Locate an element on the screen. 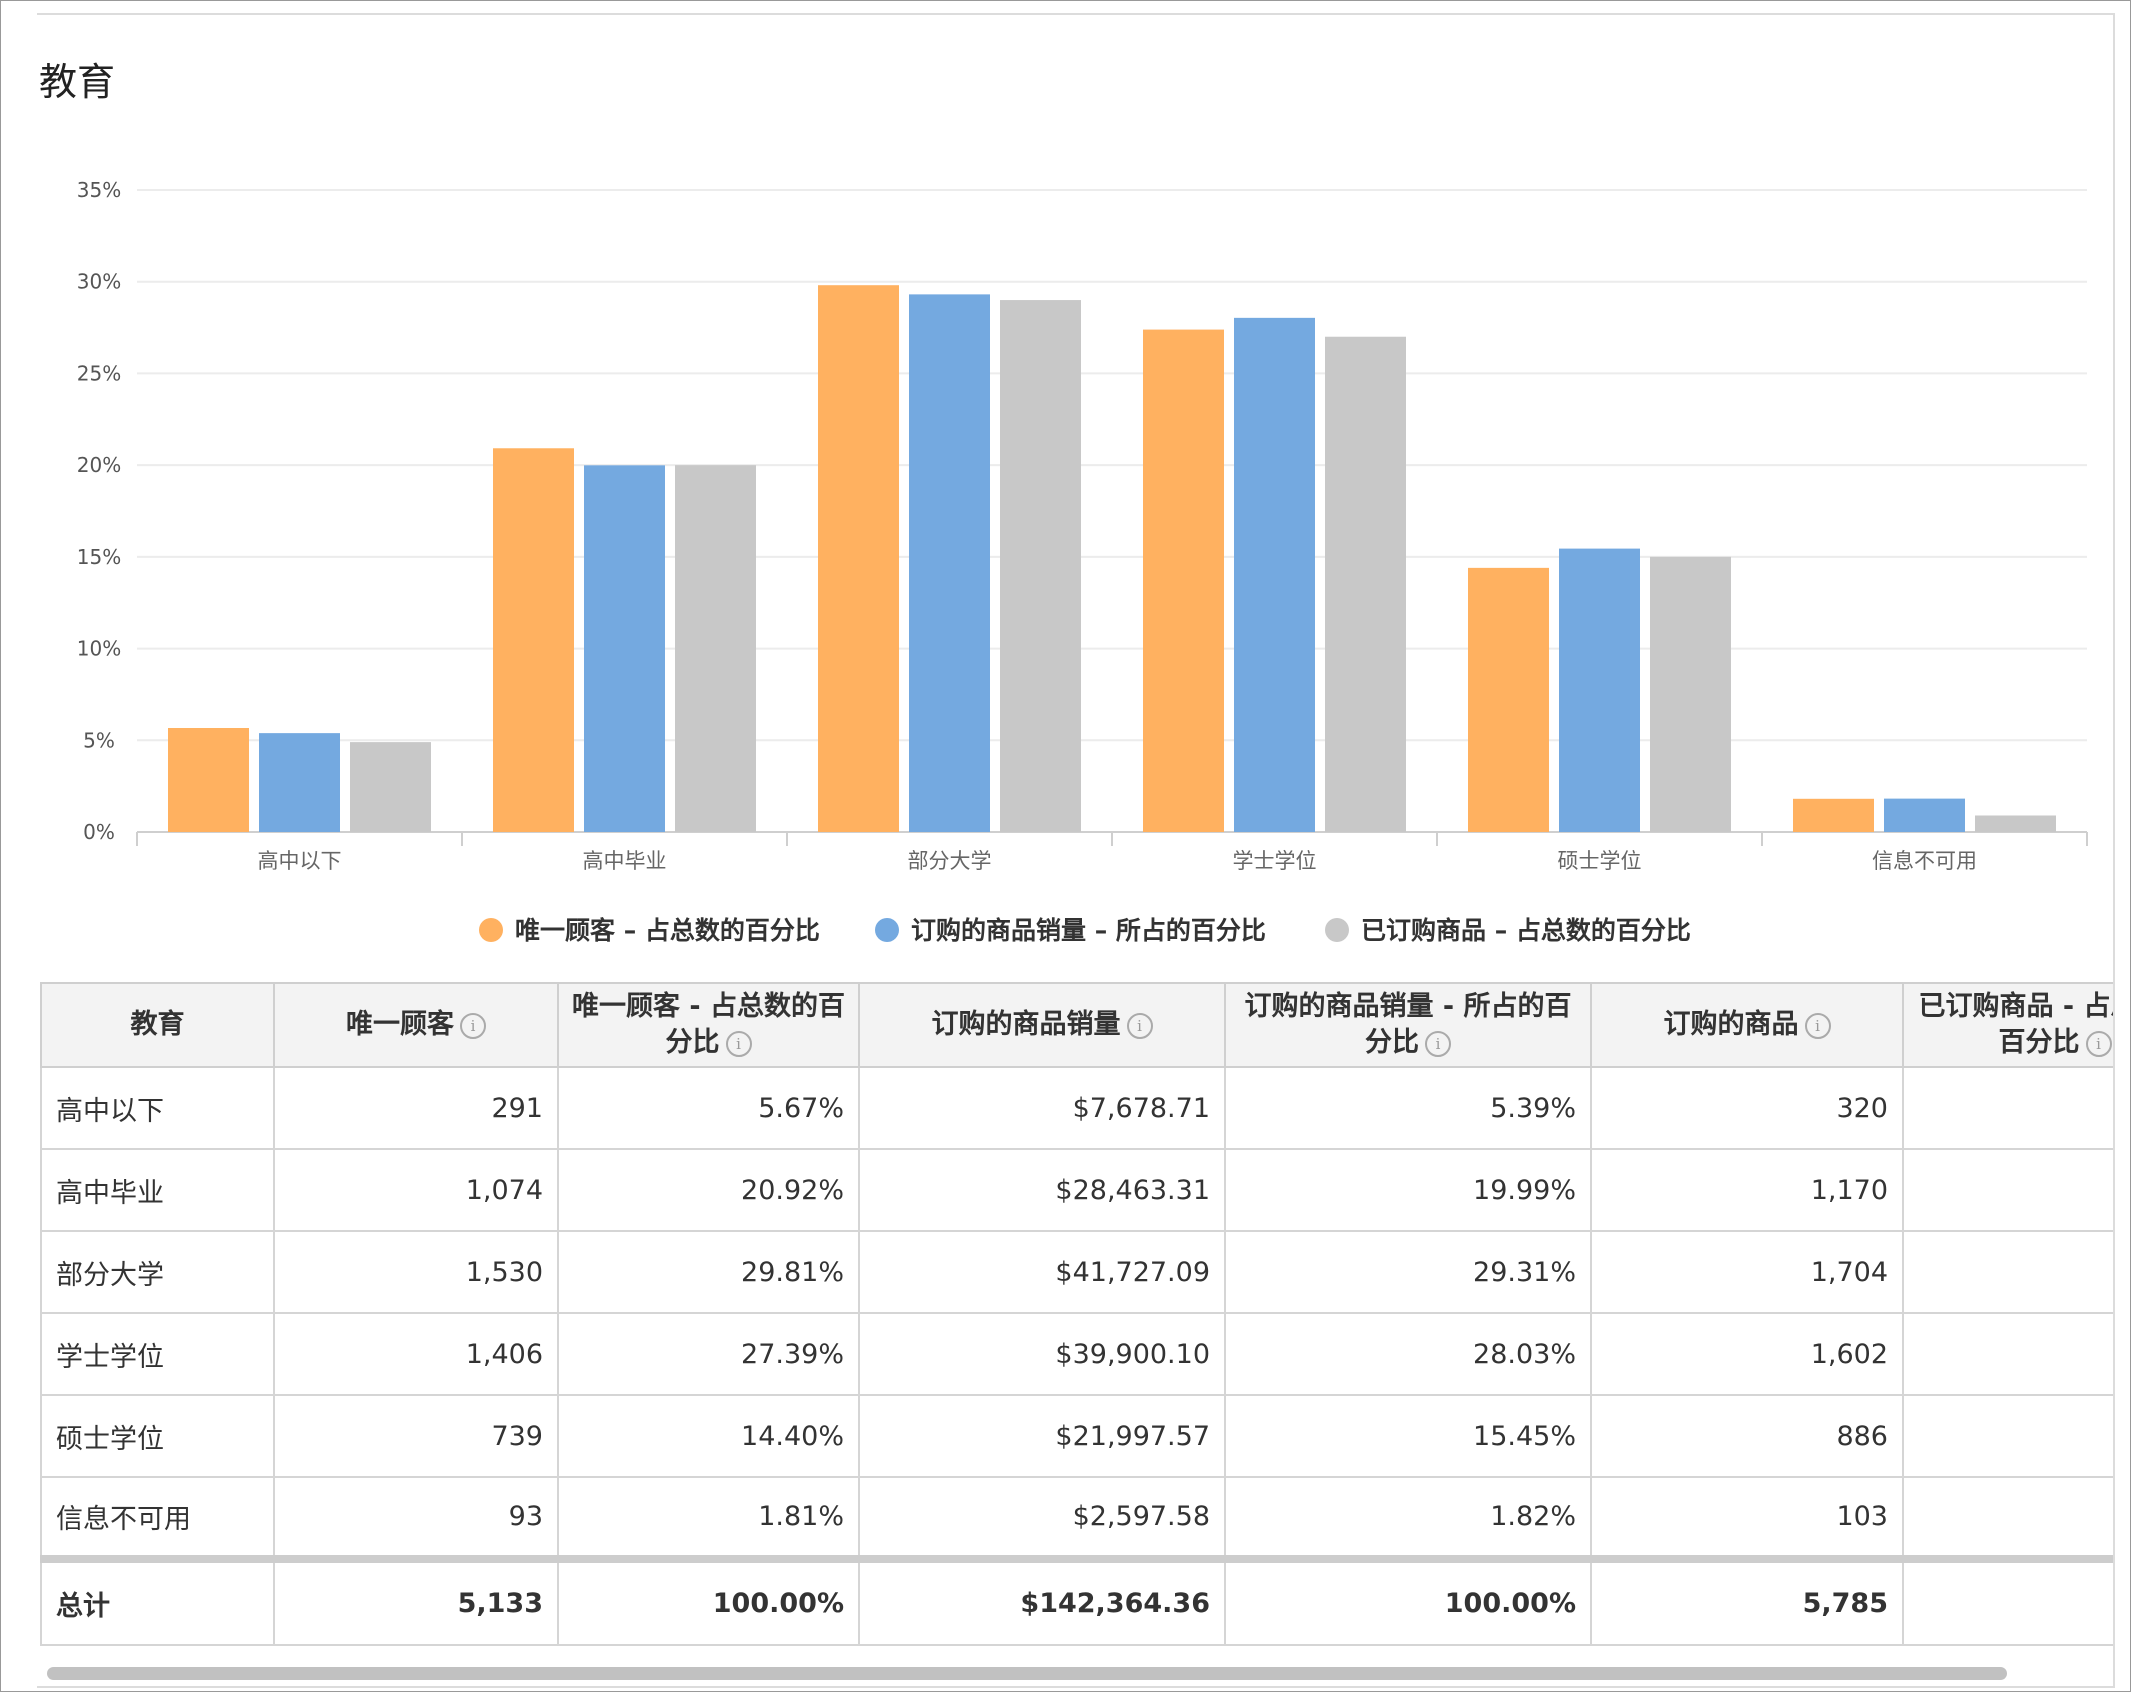 Image resolution: width=2133 pixels, height=1694 pixels. column-header-label: 唯一顾客 - 占总数的百分比 is located at coordinates (708, 1024).